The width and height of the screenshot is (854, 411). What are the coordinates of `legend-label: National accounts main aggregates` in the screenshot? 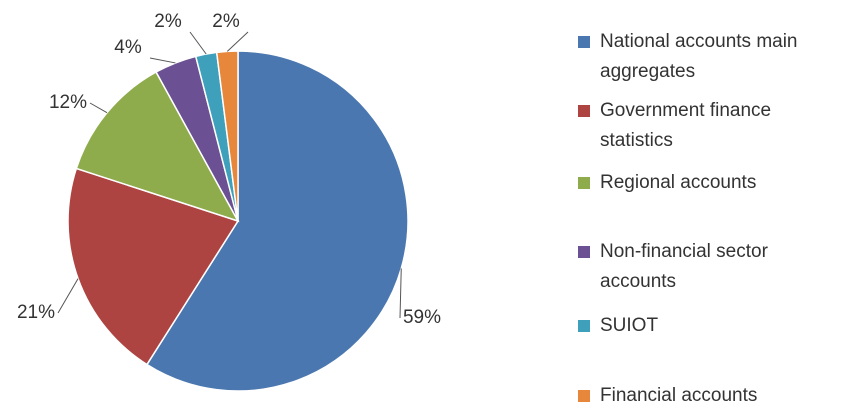 It's located at (699, 56).